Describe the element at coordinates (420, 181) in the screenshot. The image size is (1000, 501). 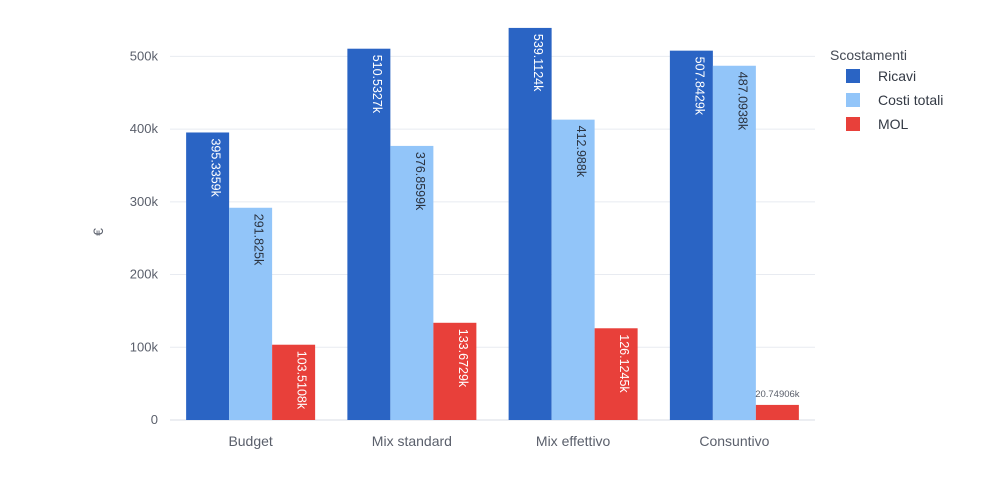
I see `bar-data-label: 376.8599k` at that location.